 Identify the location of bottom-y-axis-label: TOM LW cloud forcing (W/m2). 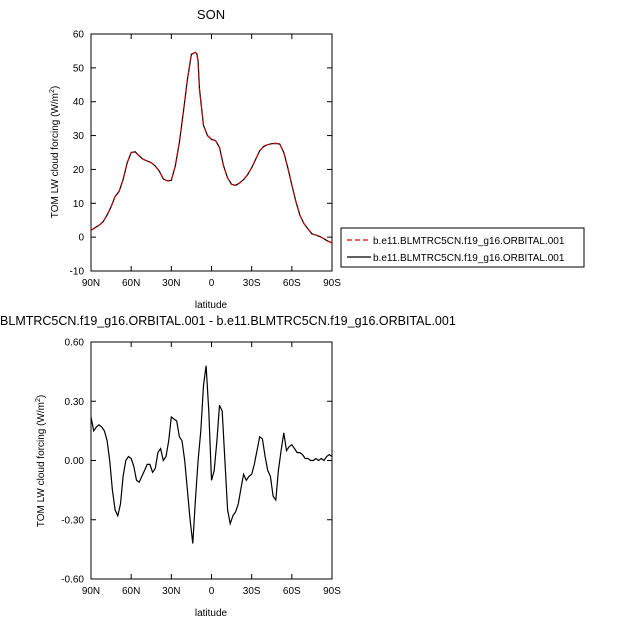
(41, 461).